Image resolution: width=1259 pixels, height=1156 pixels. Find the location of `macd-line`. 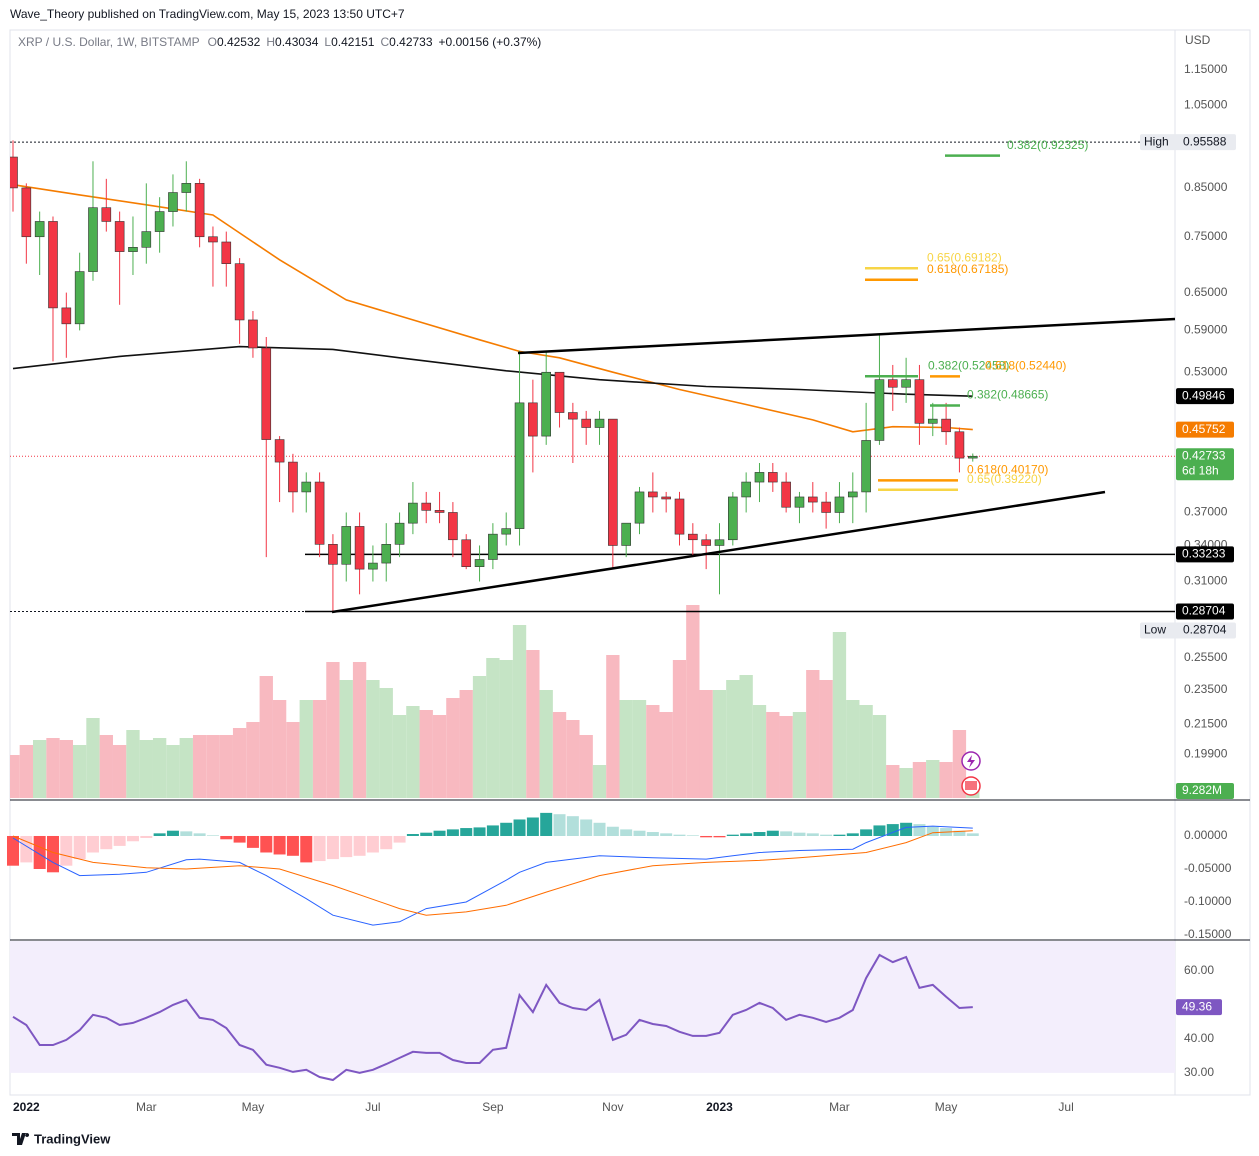

macd-line is located at coordinates (492, 873).